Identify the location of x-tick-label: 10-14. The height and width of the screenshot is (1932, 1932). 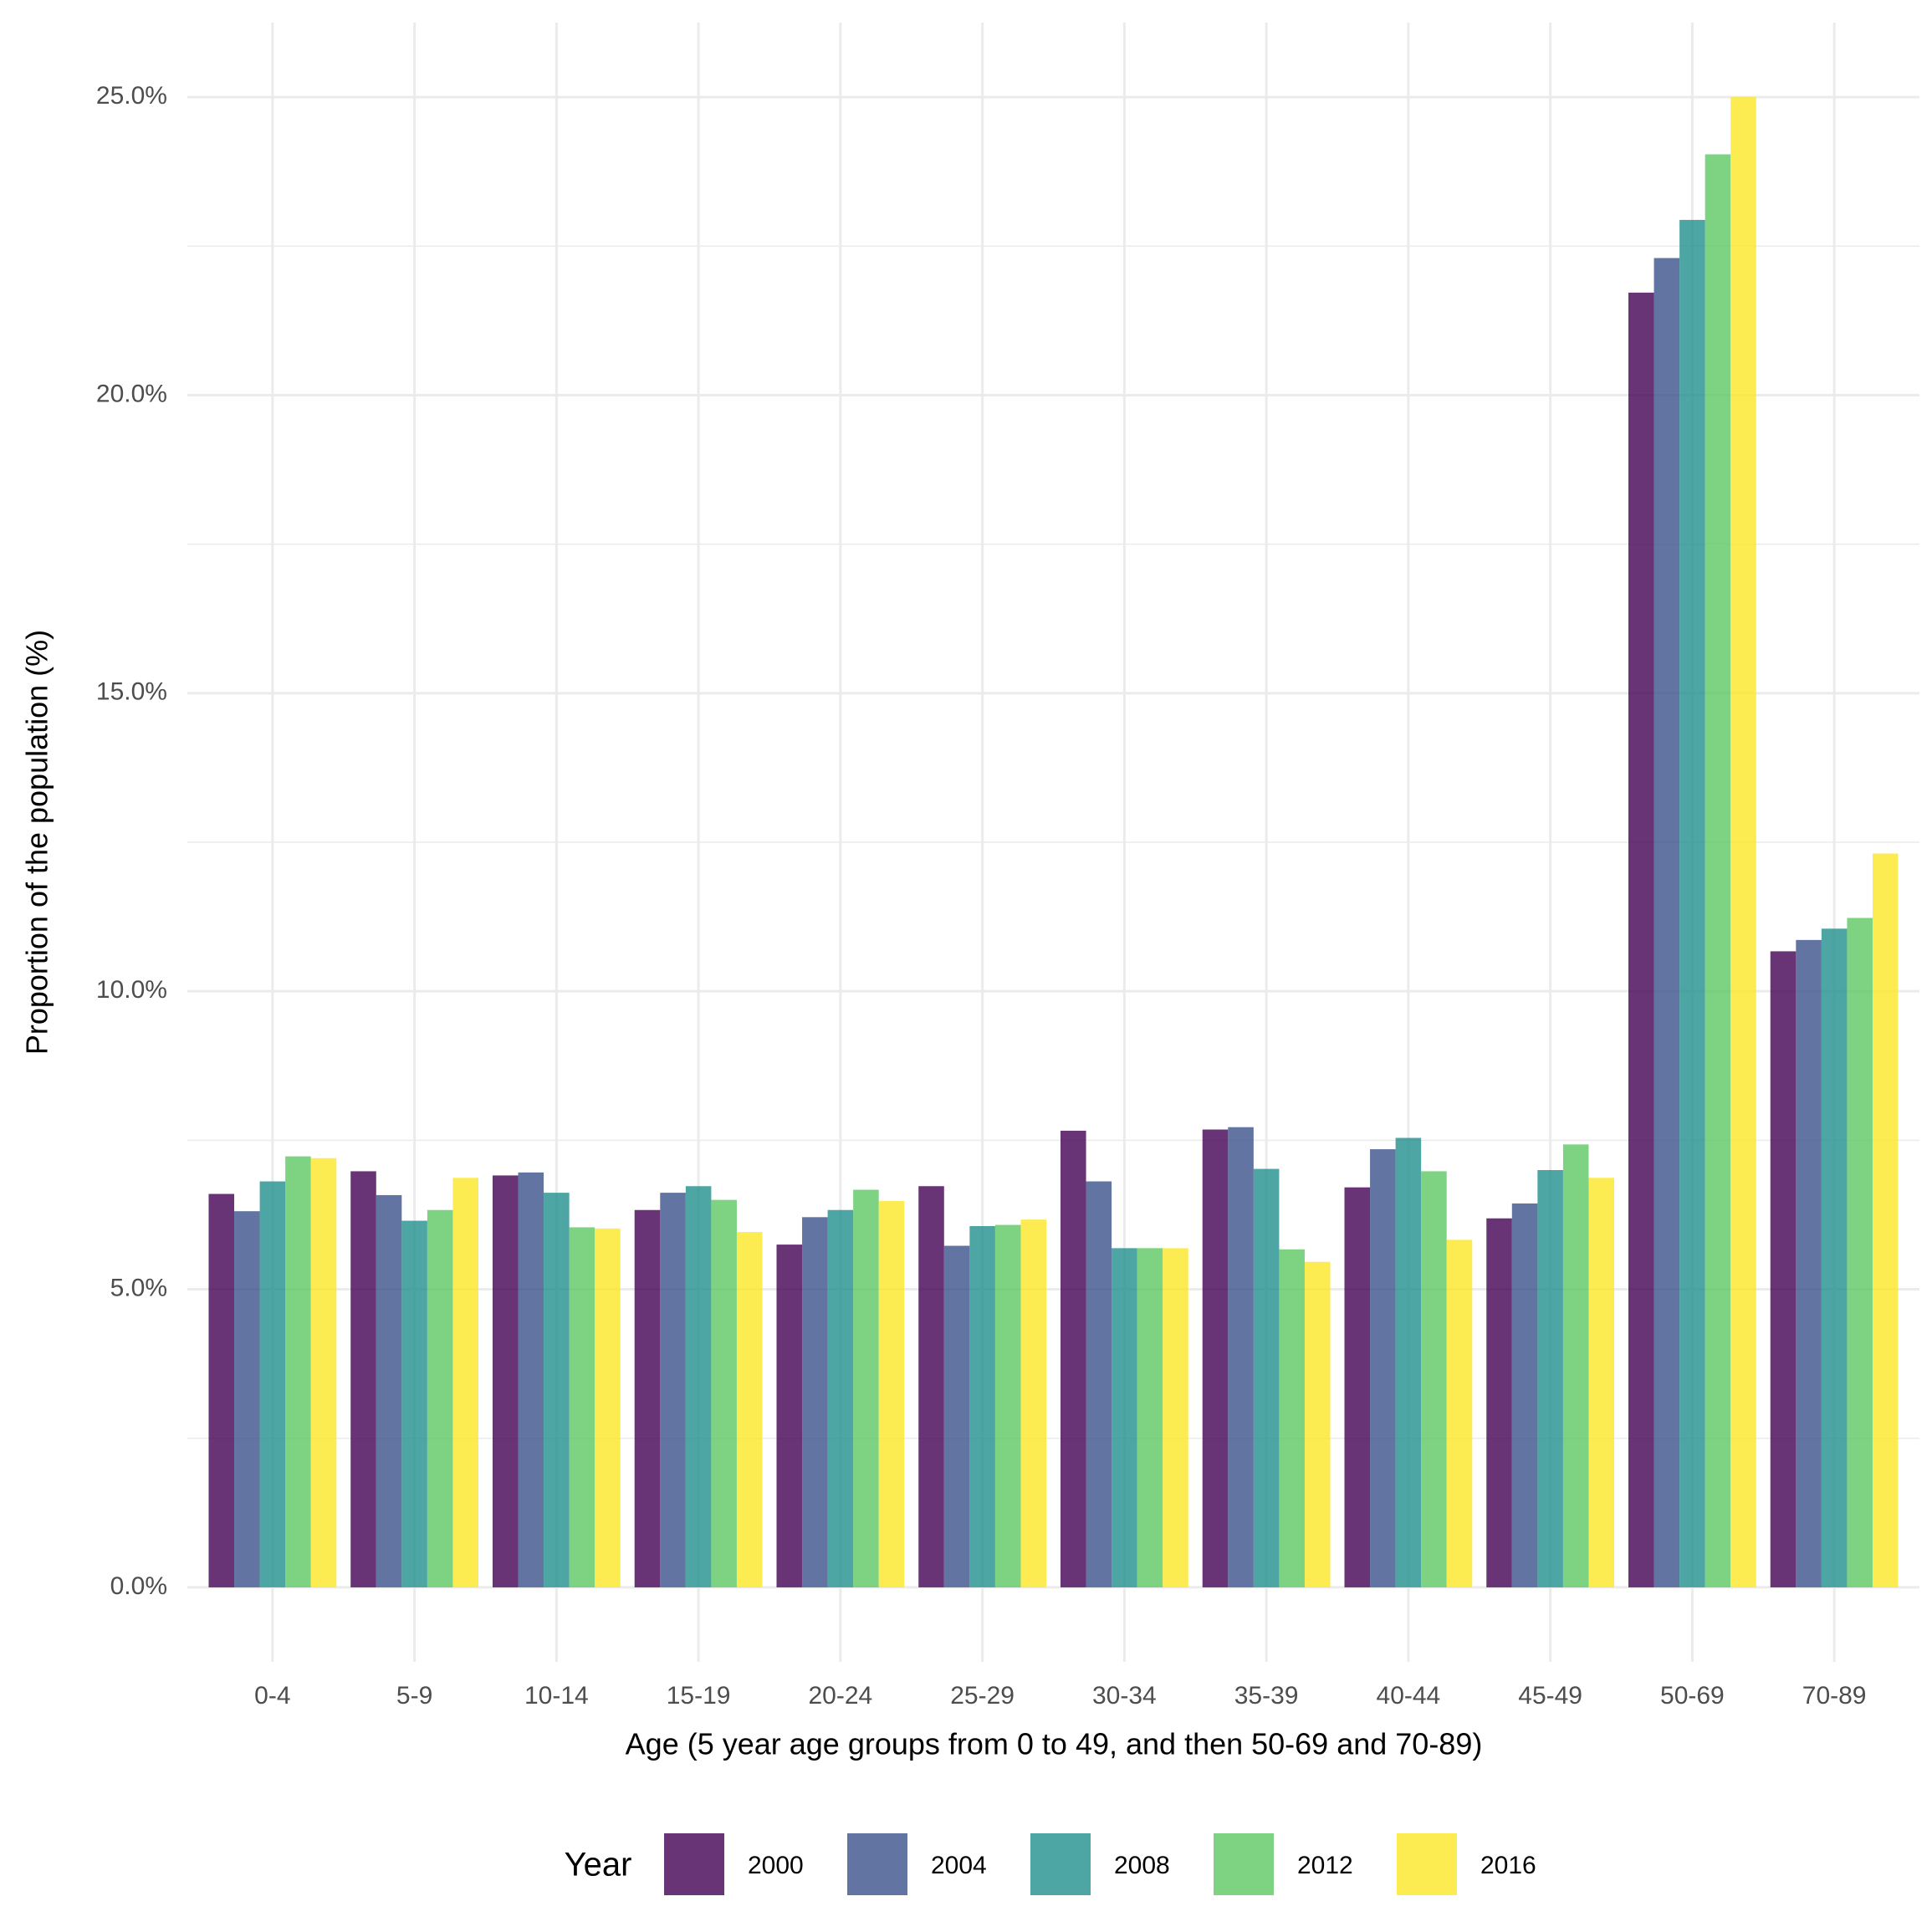
(556, 1696).